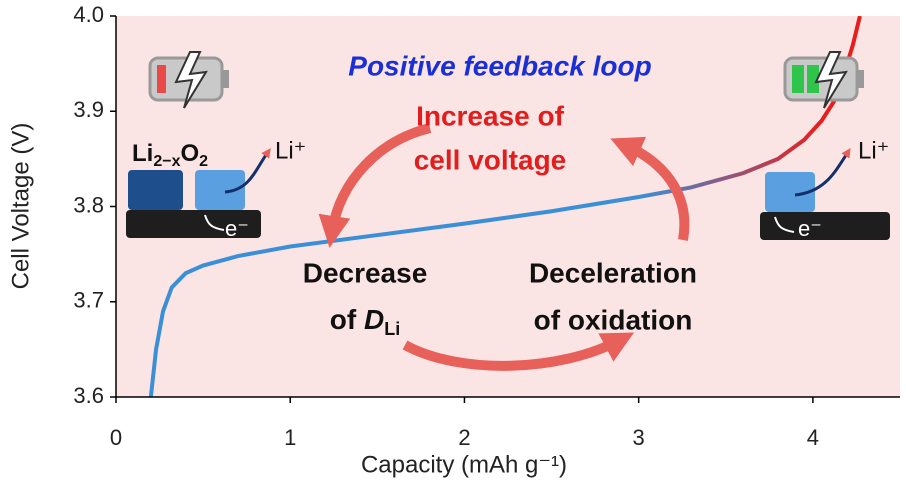  Describe the element at coordinates (203, 161) in the screenshot. I see `annotation-part: 2` at that location.